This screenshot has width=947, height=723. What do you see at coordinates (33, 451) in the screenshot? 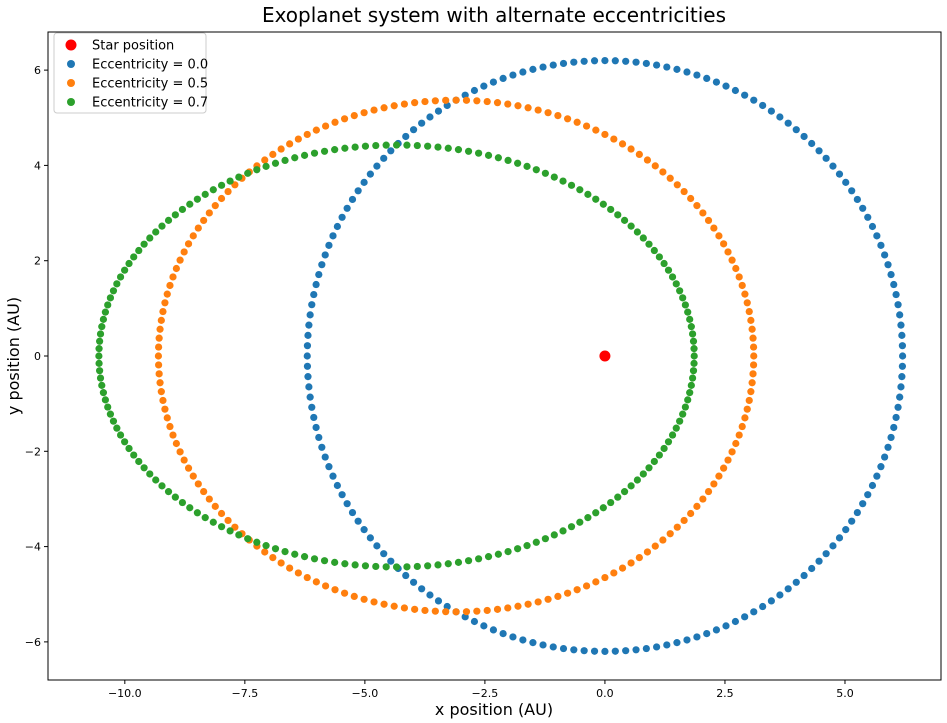
I see `y-tick-label: −2` at bounding box center [33, 451].